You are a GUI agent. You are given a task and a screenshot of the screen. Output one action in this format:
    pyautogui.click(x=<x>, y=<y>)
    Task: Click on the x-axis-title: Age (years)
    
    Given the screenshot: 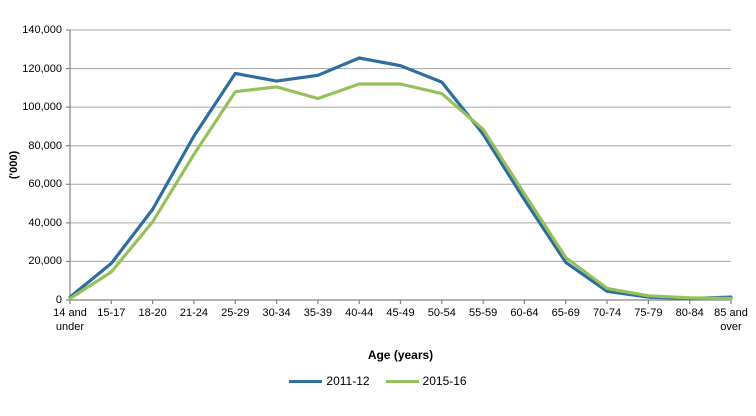 What is the action you would take?
    pyautogui.click(x=400, y=355)
    